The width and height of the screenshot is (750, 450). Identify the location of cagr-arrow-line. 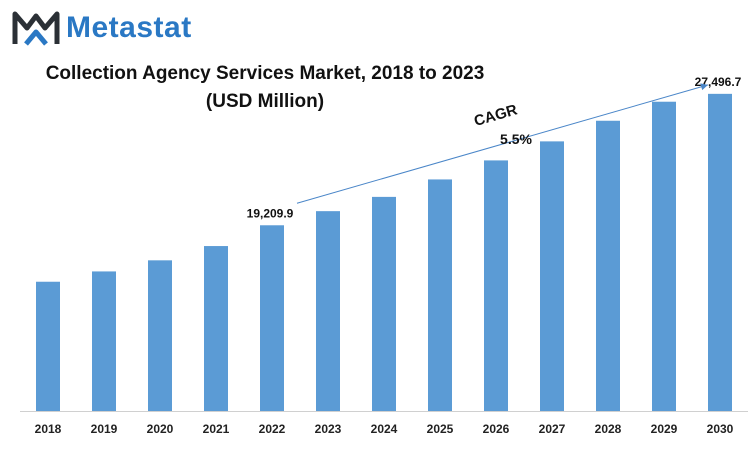
(502, 144).